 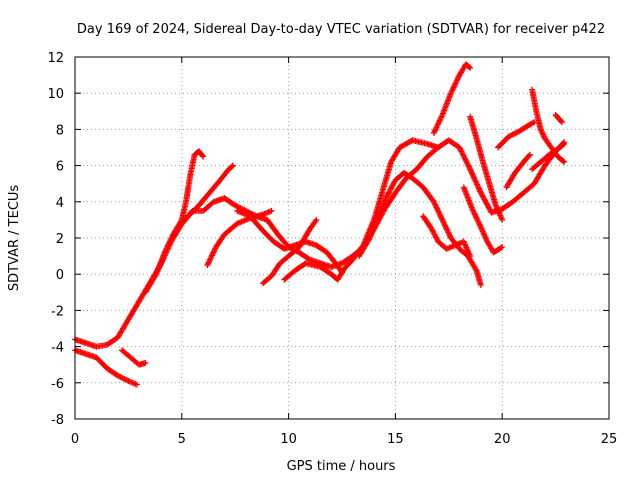 I want to click on y-tick-label: 4, so click(x=60, y=203).